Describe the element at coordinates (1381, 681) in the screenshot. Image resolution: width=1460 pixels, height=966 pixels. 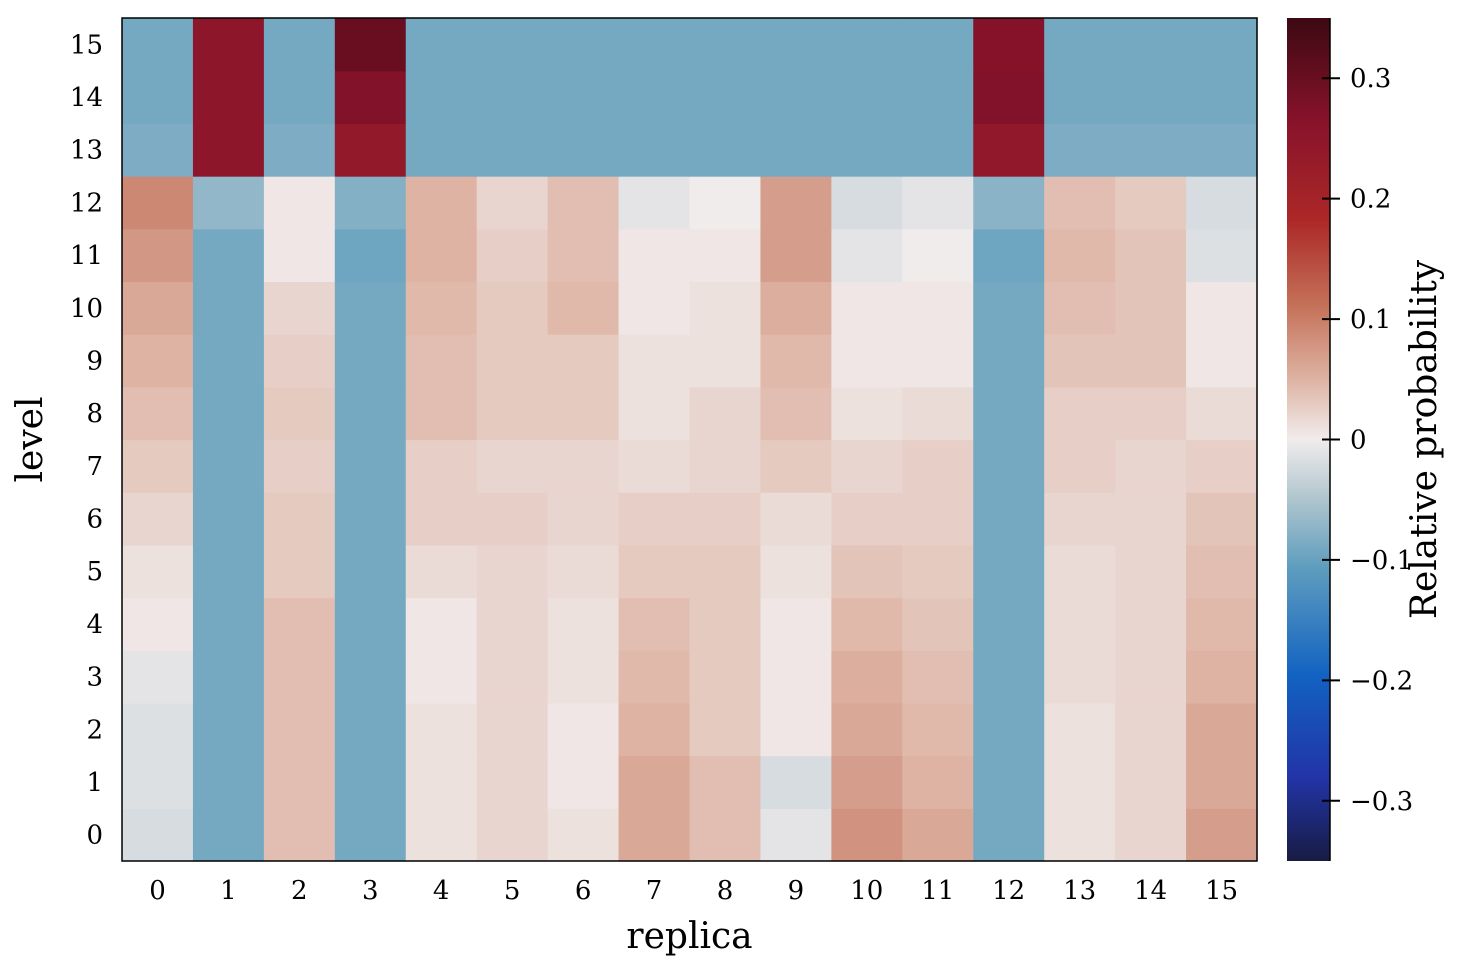
I see `colorbar-tick-label: −0.2` at that location.